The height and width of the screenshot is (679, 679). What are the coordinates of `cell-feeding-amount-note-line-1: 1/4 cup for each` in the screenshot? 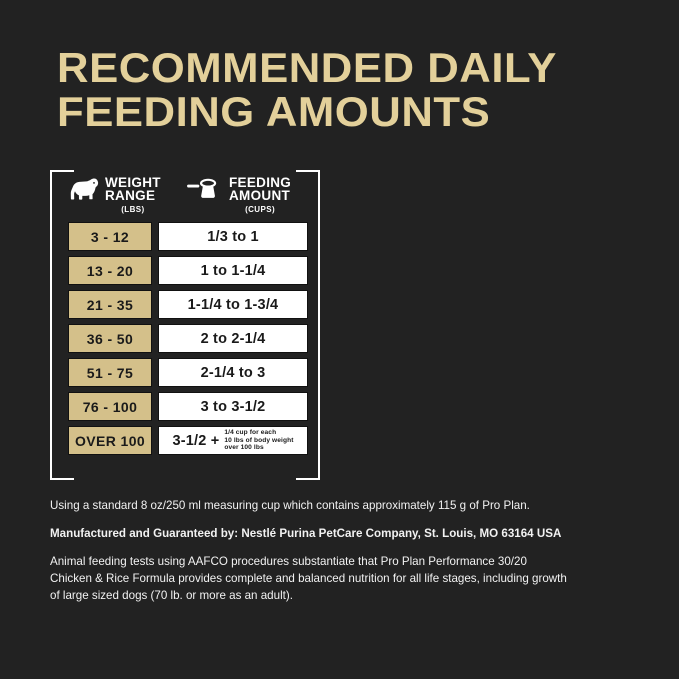 It's located at (250, 433).